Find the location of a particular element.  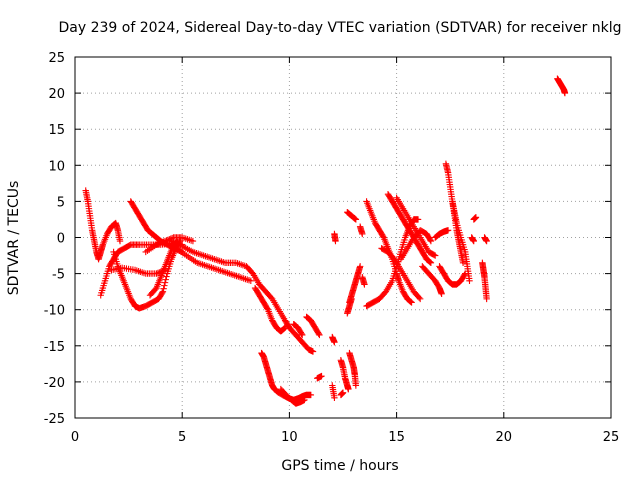

y-tick-label: -20 is located at coordinates (54, 383).